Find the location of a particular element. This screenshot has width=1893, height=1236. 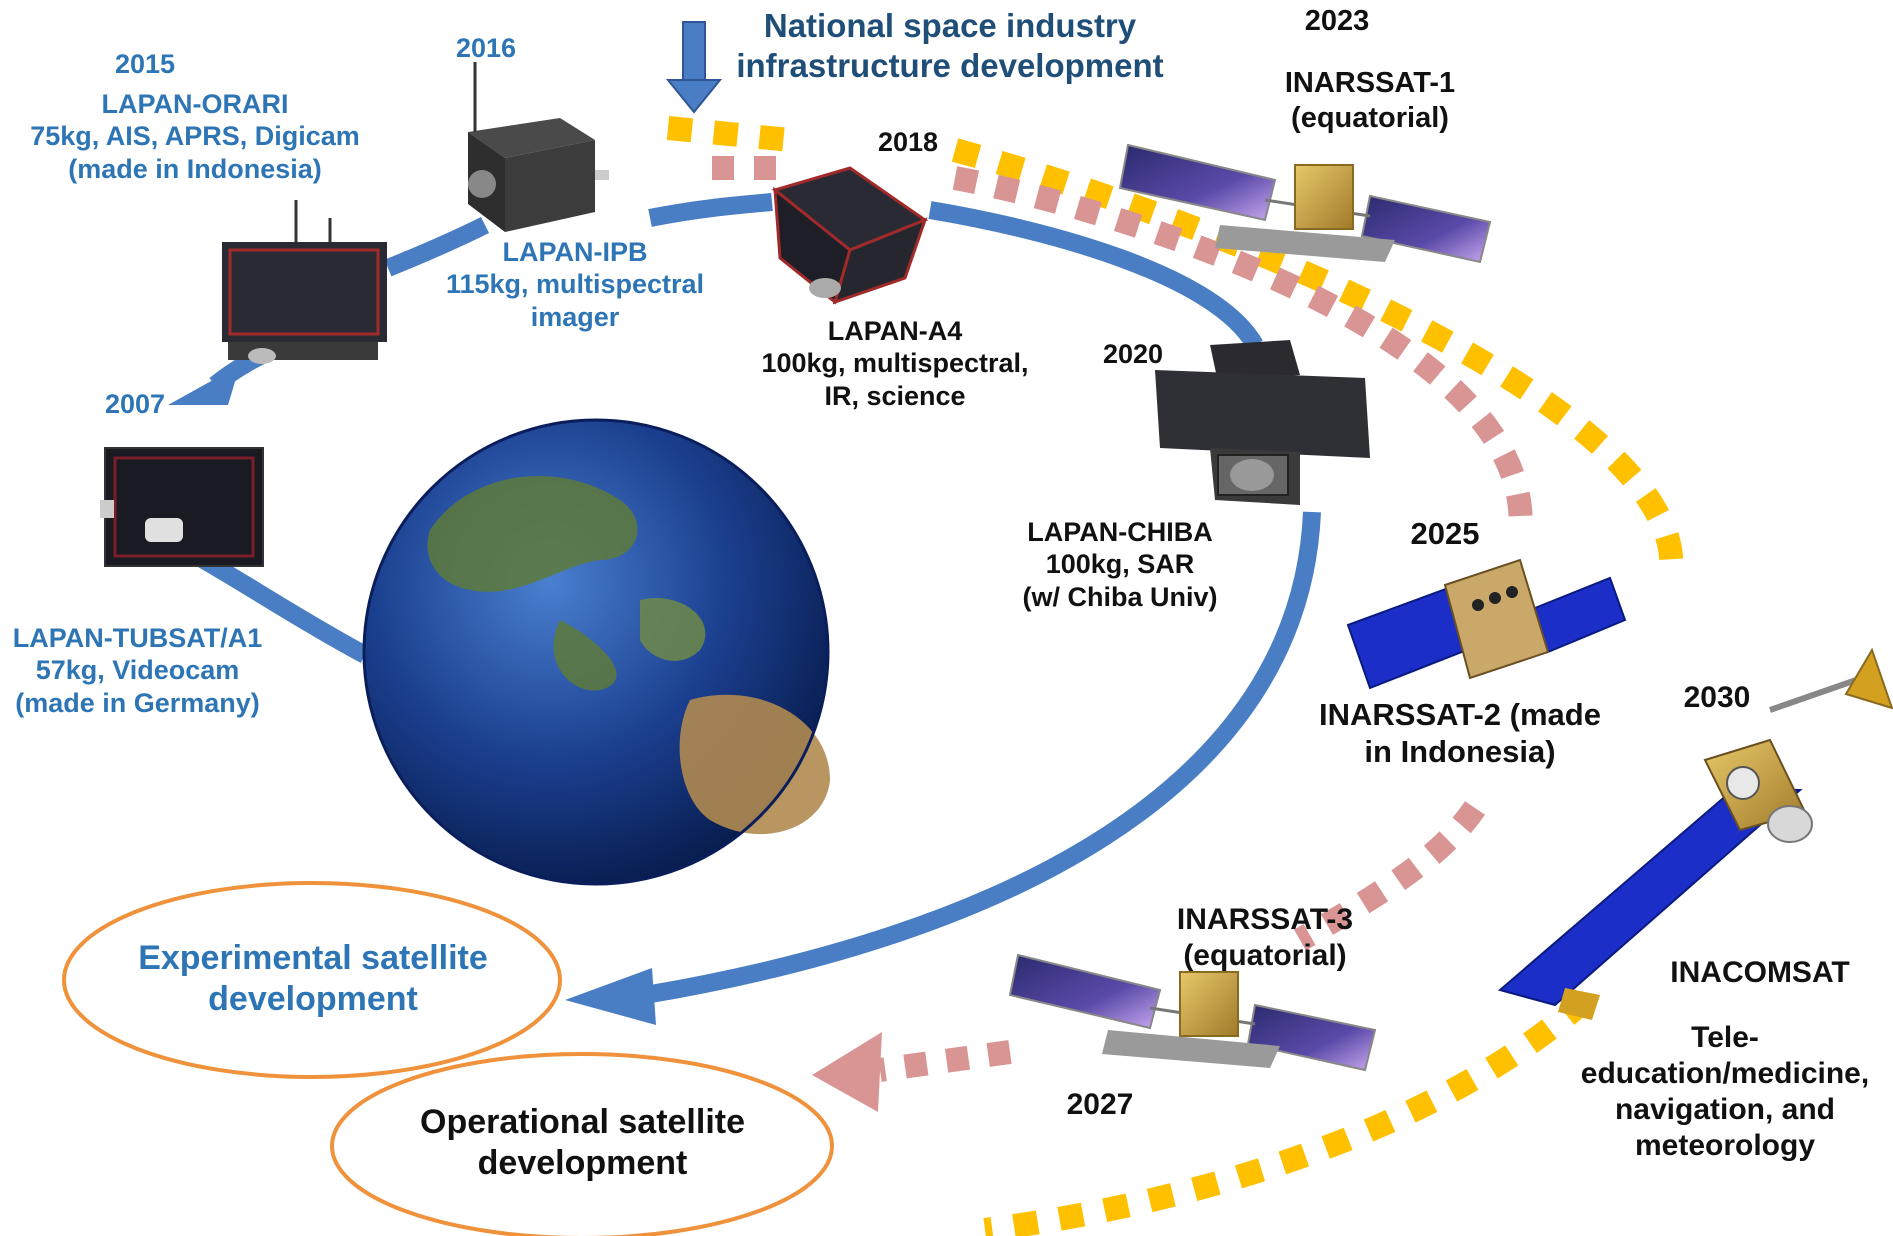

lapan-orari-year: 2015 is located at coordinates (145, 64).